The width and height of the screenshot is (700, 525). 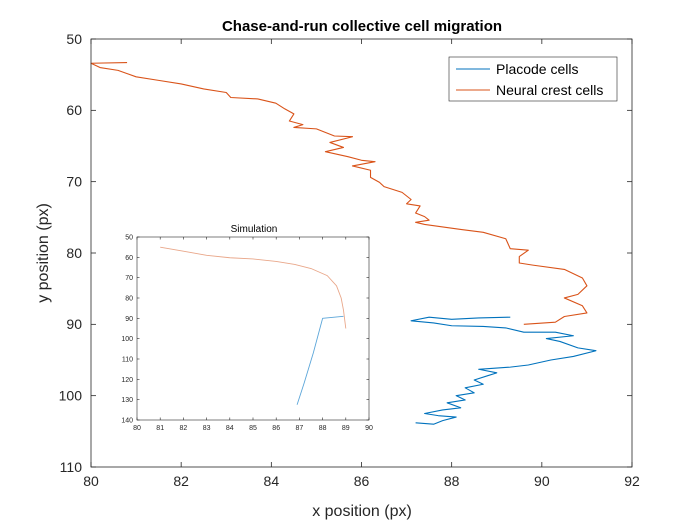 What do you see at coordinates (230, 428) in the screenshot?
I see `inset-x-tick-label: 84` at bounding box center [230, 428].